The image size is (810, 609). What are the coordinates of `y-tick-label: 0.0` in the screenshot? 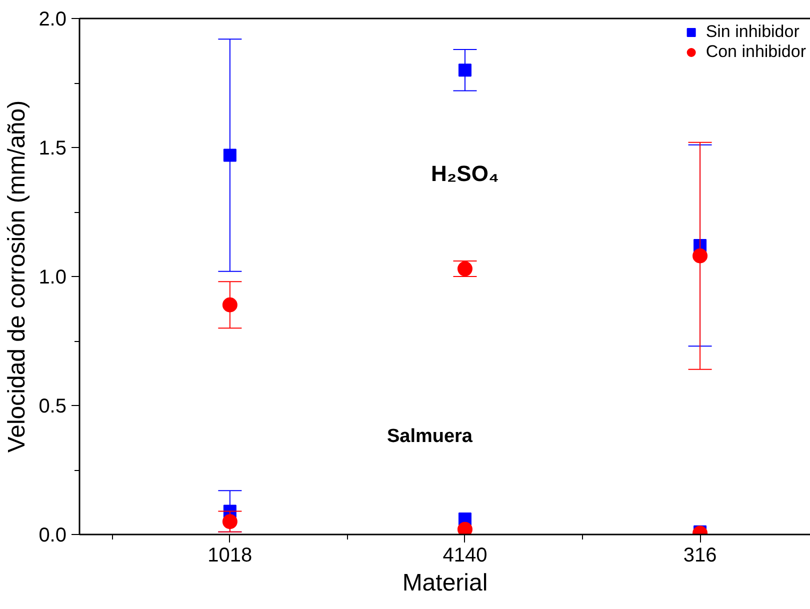 It's located at (52, 535).